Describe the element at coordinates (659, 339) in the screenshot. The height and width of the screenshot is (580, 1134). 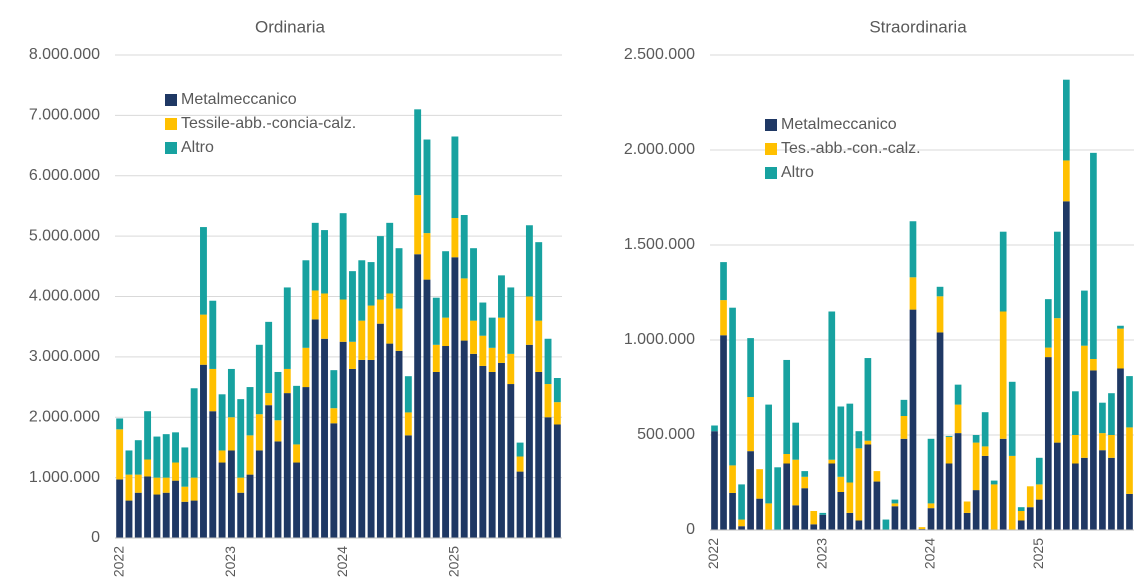
I see `y-tick-label: 1.000.000` at that location.